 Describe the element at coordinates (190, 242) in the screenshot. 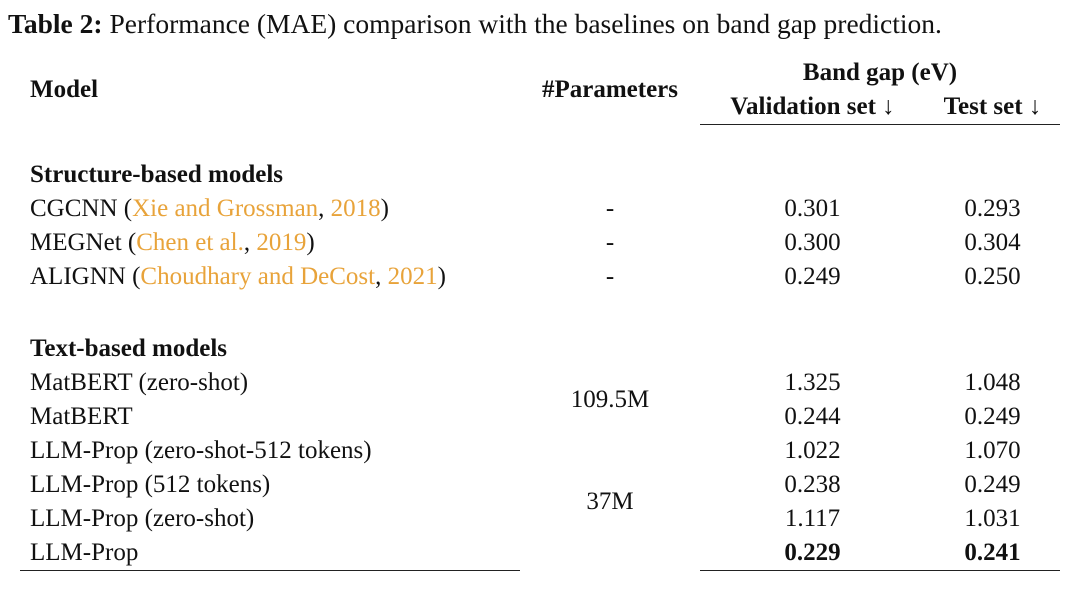

I see `citation: Chen et al.` at that location.